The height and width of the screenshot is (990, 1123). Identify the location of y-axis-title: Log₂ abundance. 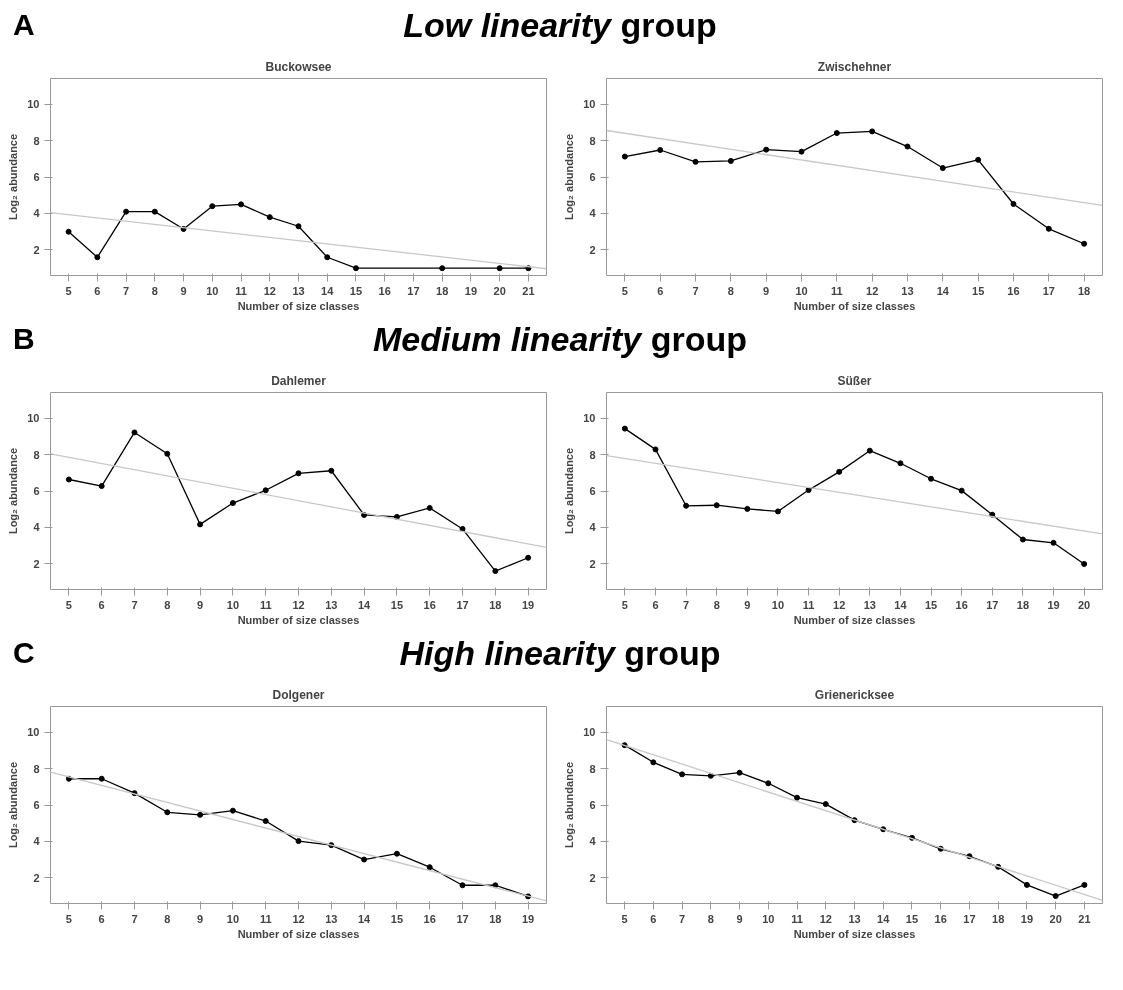
(13, 805).